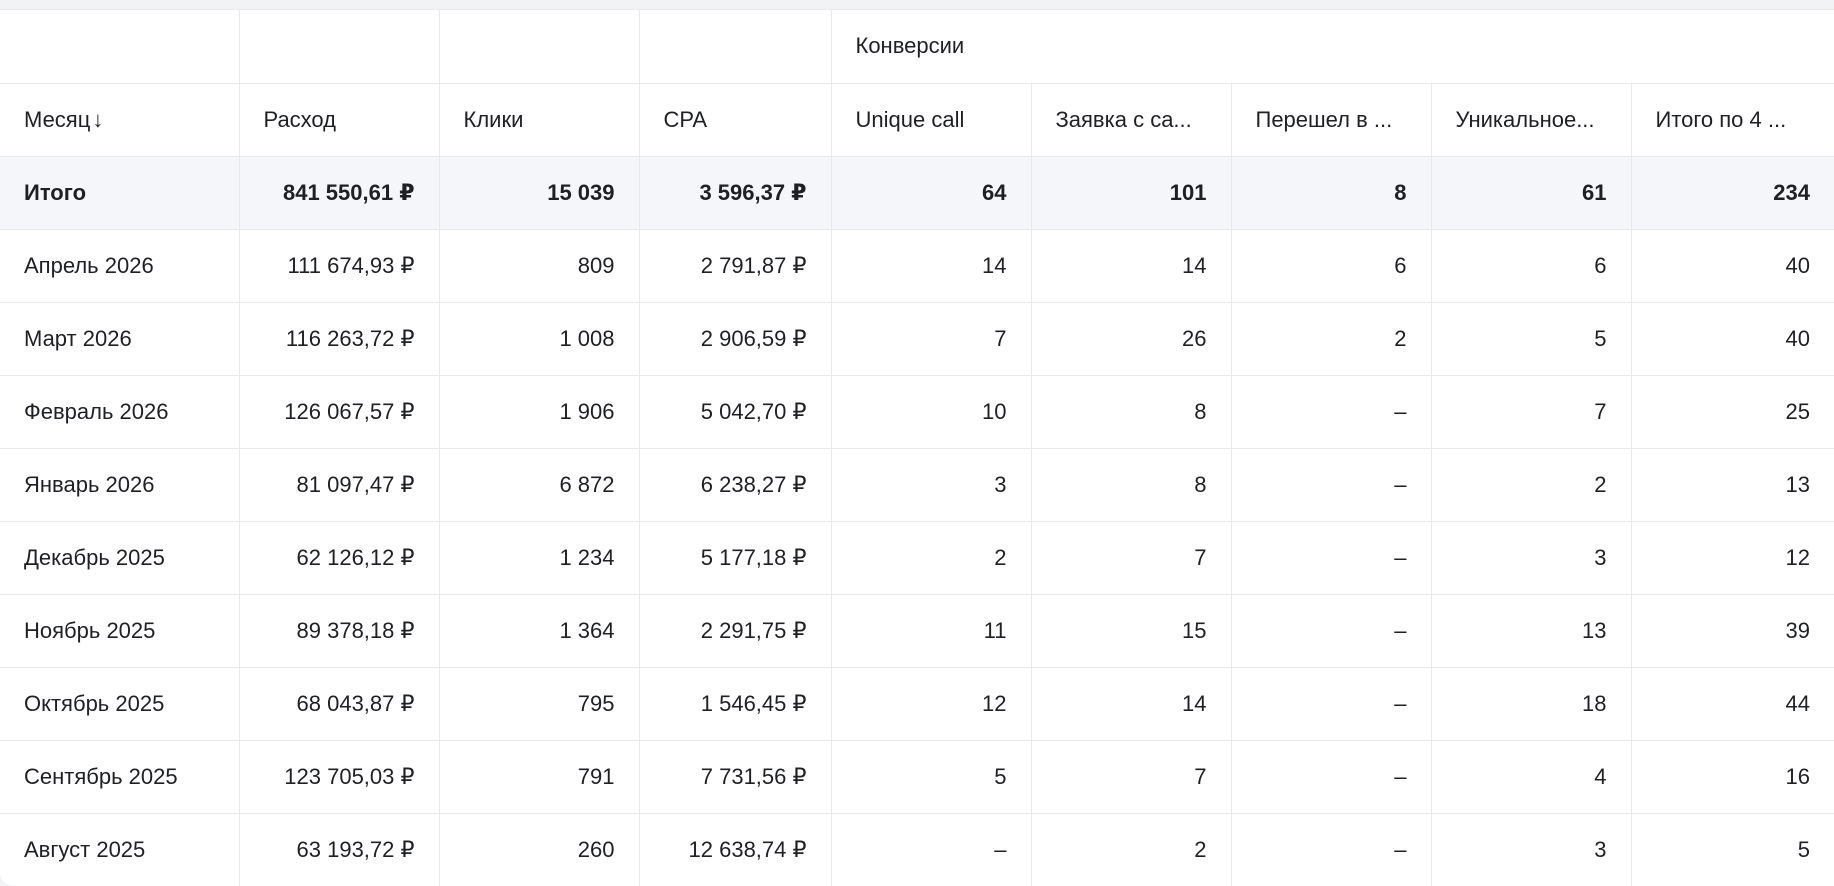 This screenshot has height=886, width=1834. What do you see at coordinates (735, 339) in the screenshot?
I see `table-cell: 2 906,59 ₽` at bounding box center [735, 339].